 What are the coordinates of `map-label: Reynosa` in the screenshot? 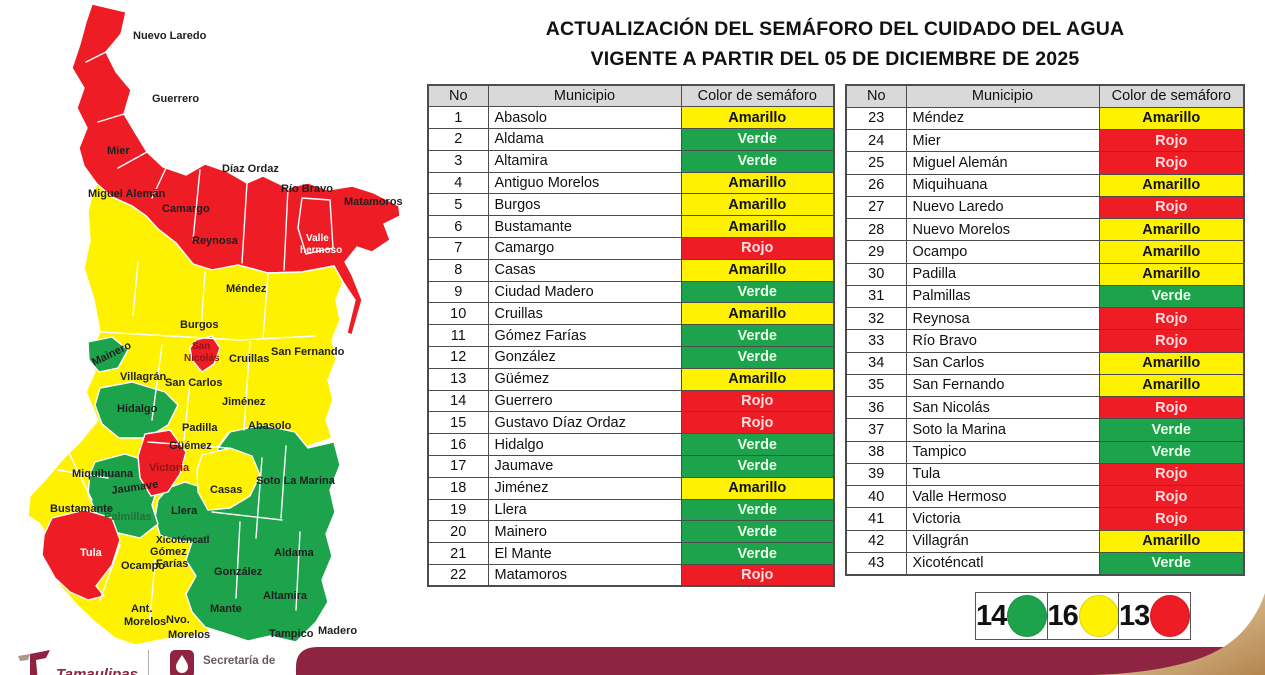 It's located at (215, 241).